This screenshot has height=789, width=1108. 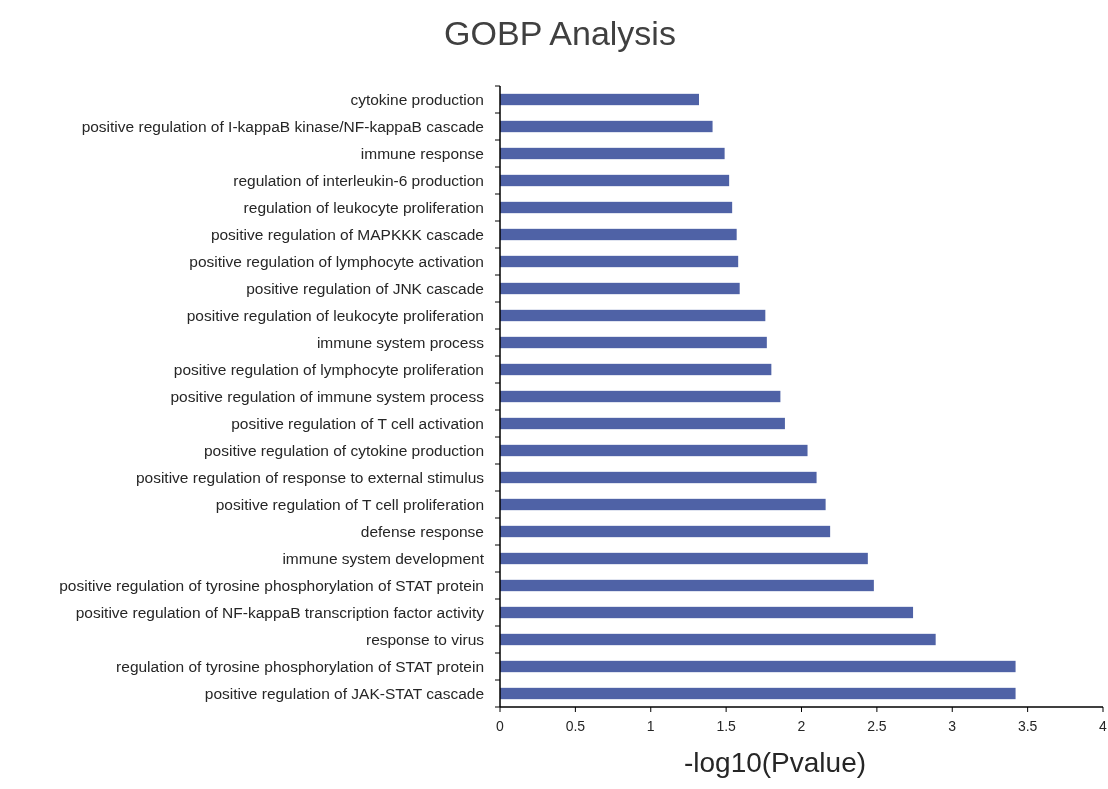 What do you see at coordinates (282, 126) in the screenshot?
I see `y-tick-label: positive regulation of I-kappaB kinase/NF-kappaB cascade` at bounding box center [282, 126].